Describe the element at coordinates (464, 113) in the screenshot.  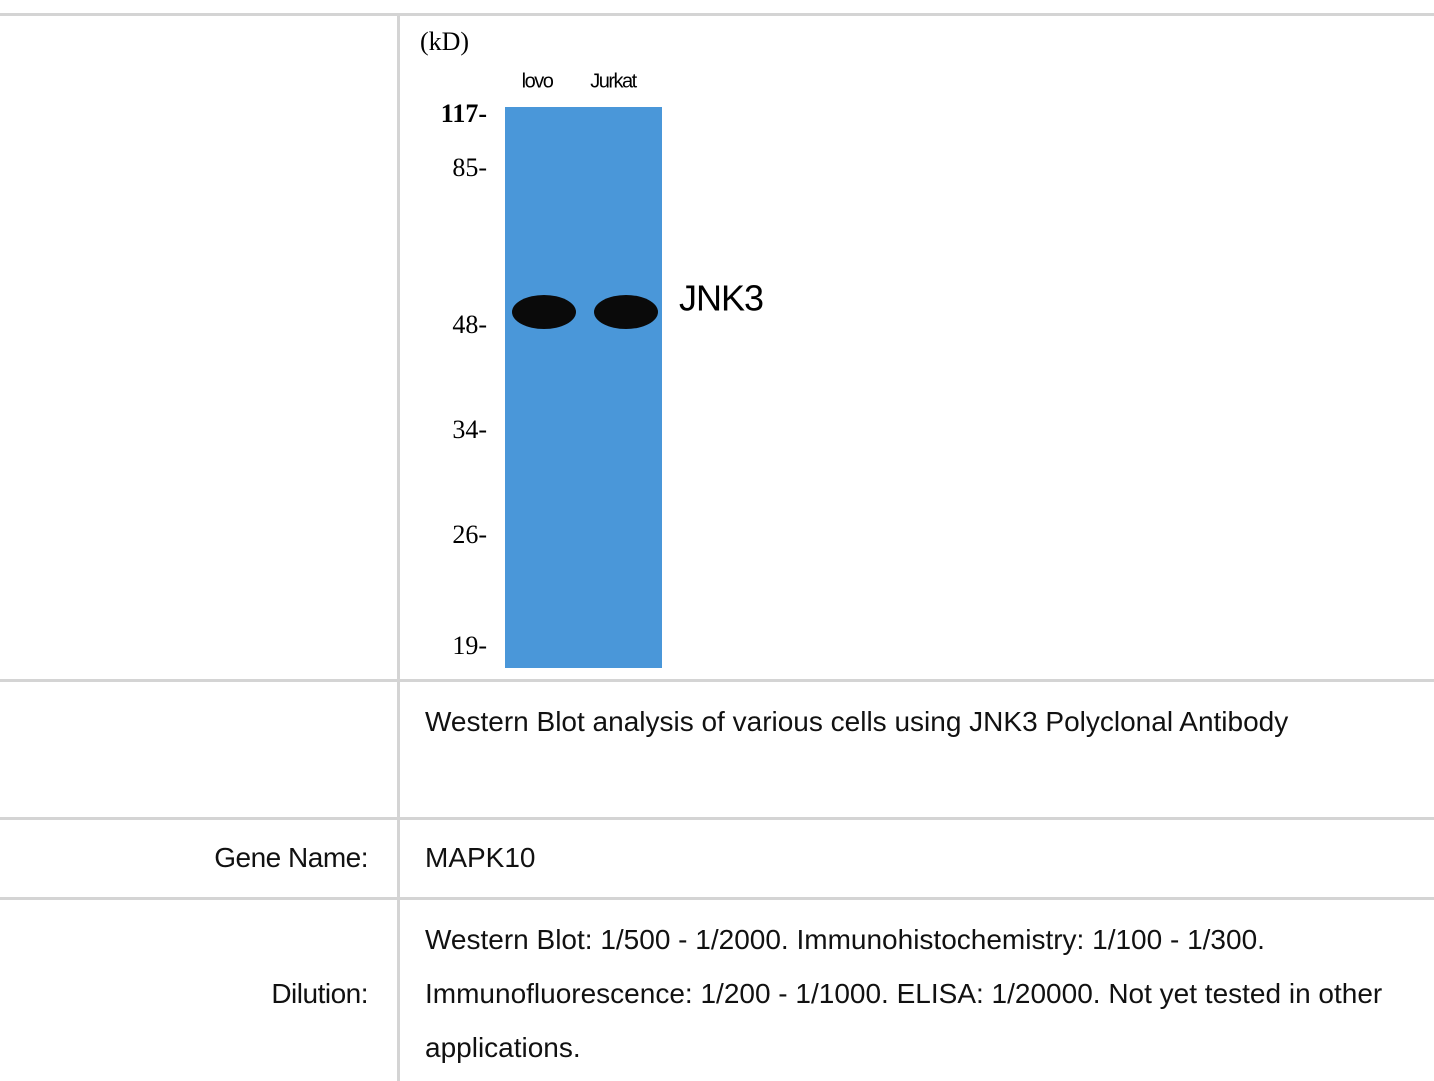
I see `marker-label: 117-` at that location.